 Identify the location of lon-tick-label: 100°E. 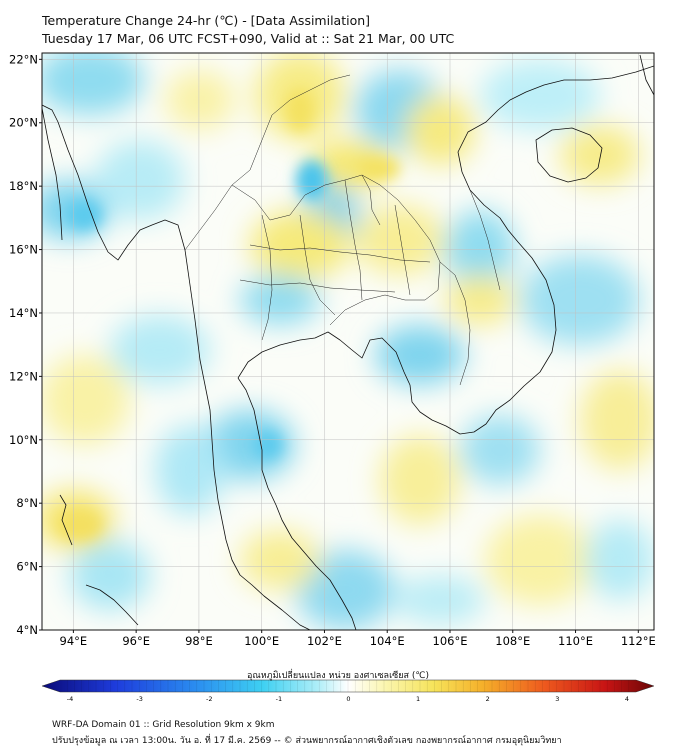
(261, 641).